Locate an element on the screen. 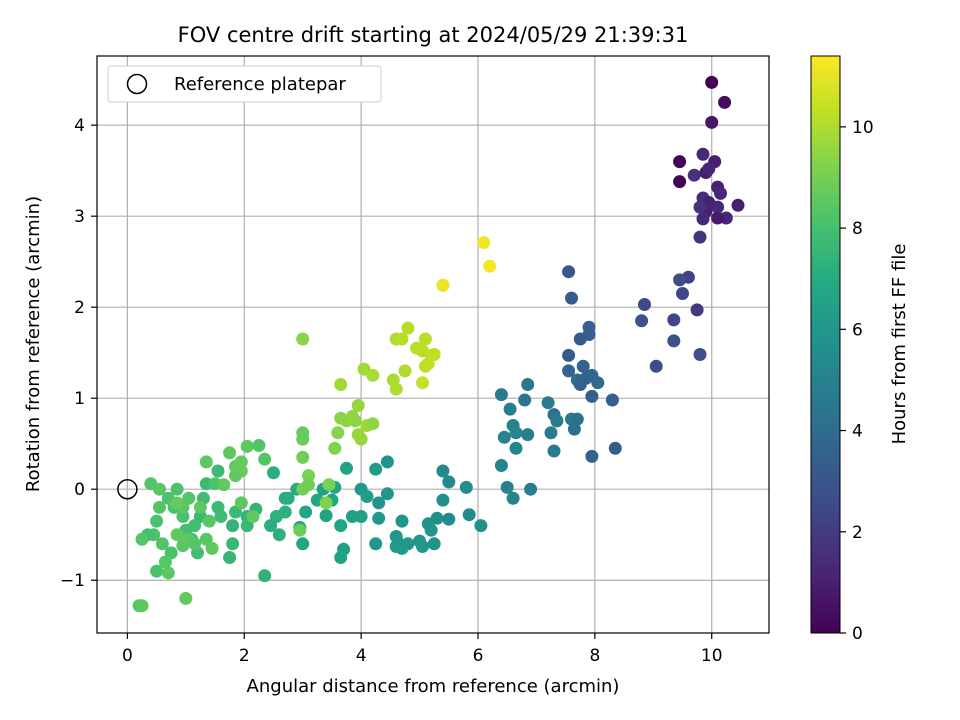 This screenshot has width=960, height=720. y-axis-ticks: −1 0 1 2 3 4 is located at coordinates (78, 353).